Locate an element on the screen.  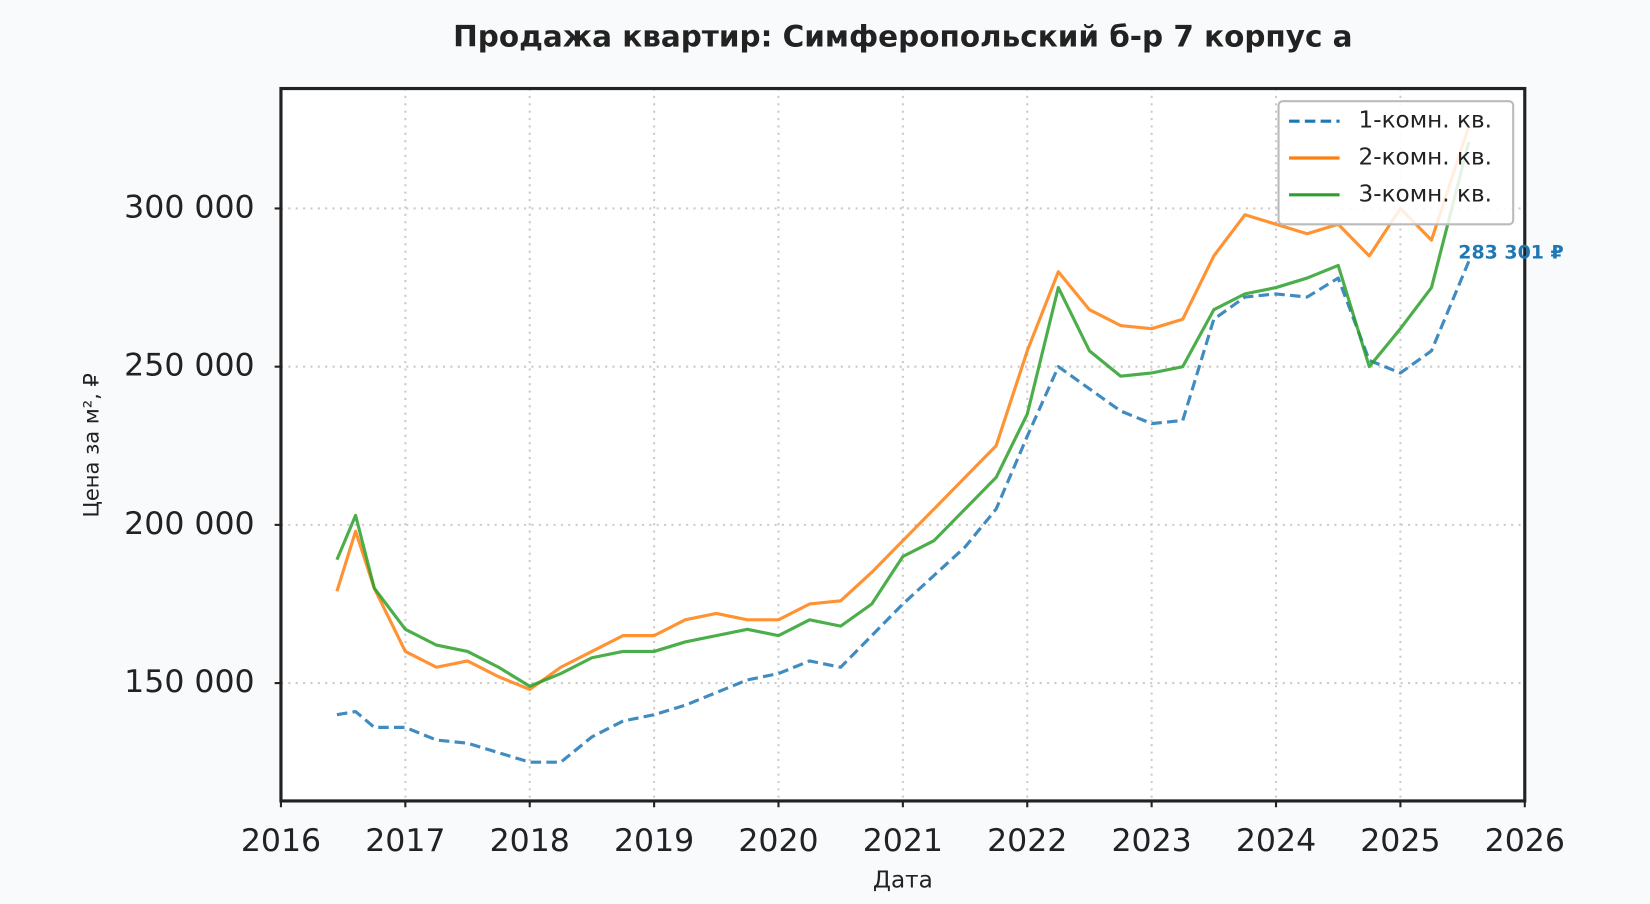
x-tick-label: 2024 is located at coordinates (1276, 841).